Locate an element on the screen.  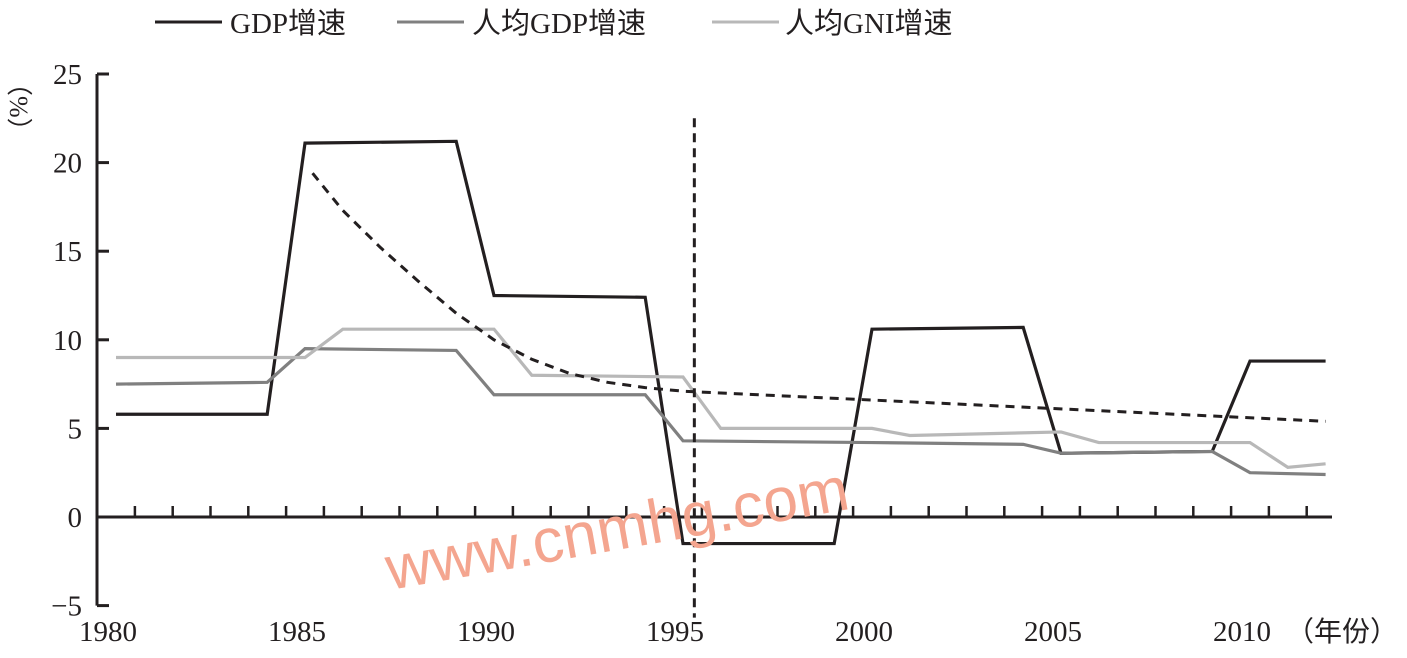
watermark: www.cnmhg.com is located at coordinates (616, 528).